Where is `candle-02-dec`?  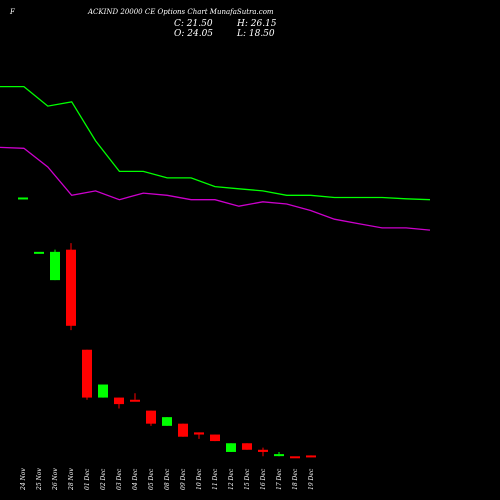 candle-02-dec is located at coordinates (103, 391).